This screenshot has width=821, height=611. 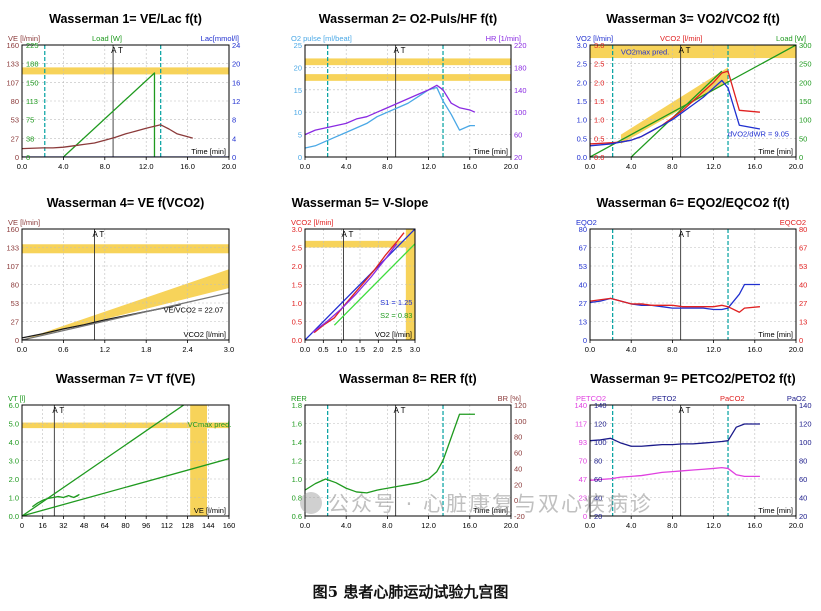 What do you see at coordinates (298, 112) in the screenshot?
I see `left-tick-label: 10` at bounding box center [298, 112].